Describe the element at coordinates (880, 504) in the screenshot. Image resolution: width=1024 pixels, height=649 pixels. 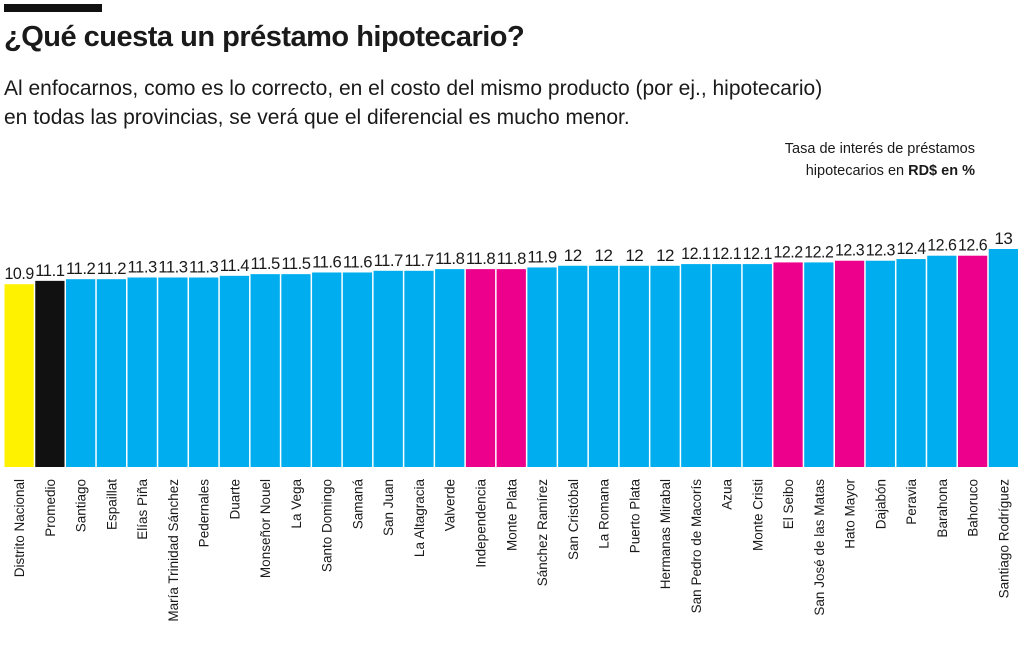
I see `x-tick-label: Dajabón` at that location.